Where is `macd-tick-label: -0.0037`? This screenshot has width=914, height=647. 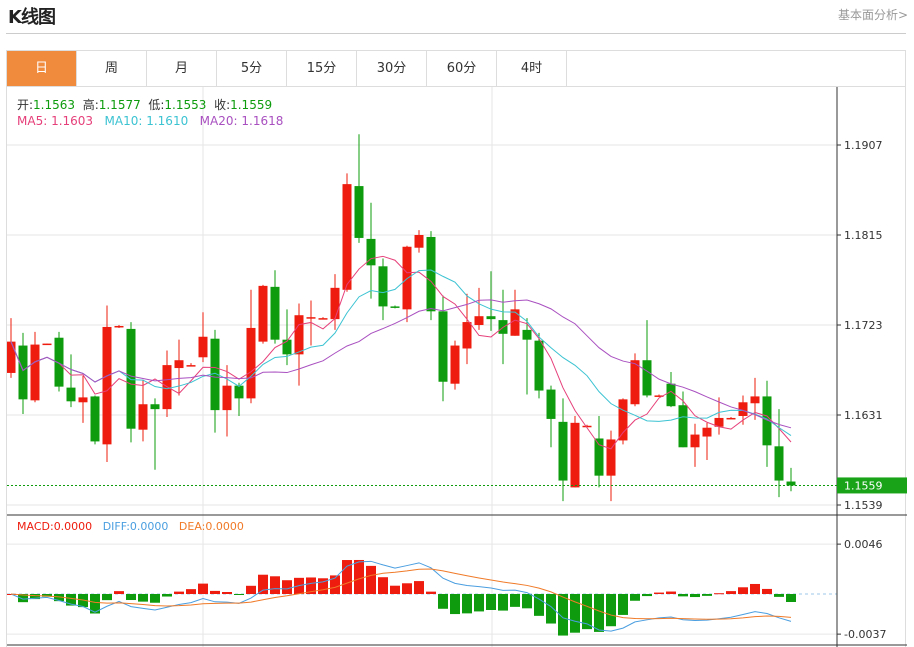 macd-tick-label: -0.0037 is located at coordinates (865, 634).